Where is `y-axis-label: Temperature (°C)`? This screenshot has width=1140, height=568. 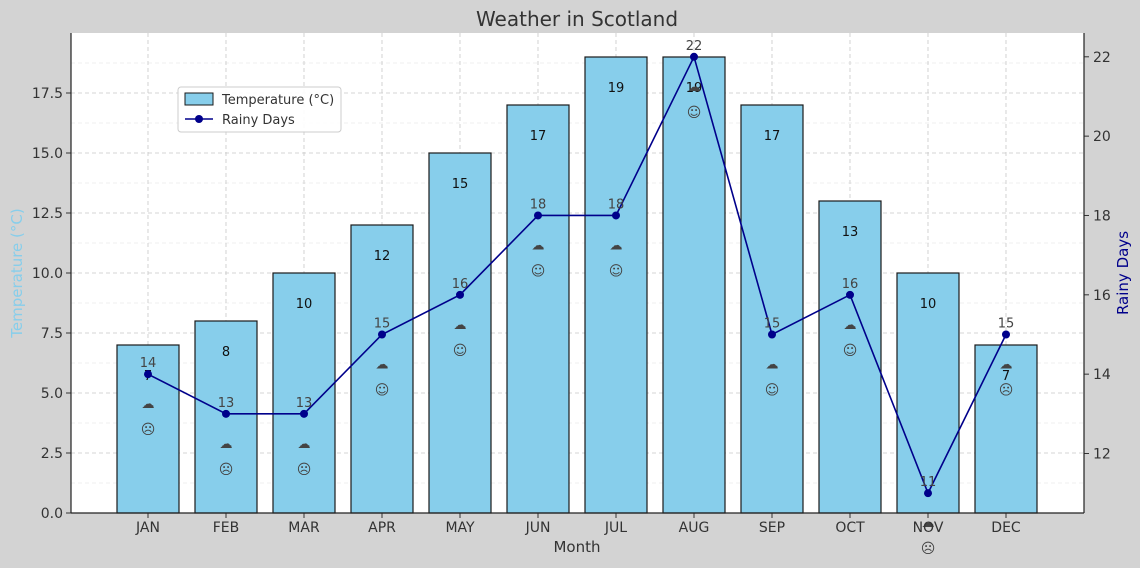
y-axis-label: Temperature (°C) is located at coordinates (17, 273).